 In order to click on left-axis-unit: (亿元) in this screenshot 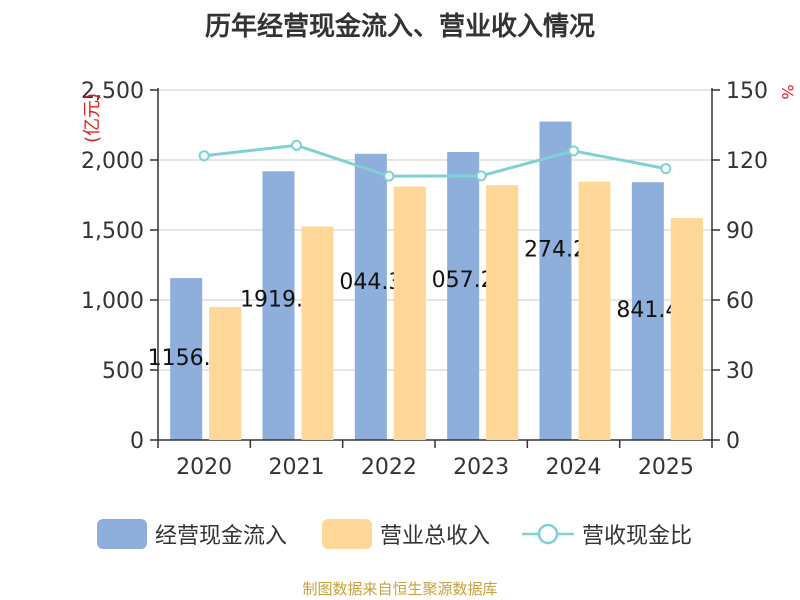, I will do `click(92, 118)`.